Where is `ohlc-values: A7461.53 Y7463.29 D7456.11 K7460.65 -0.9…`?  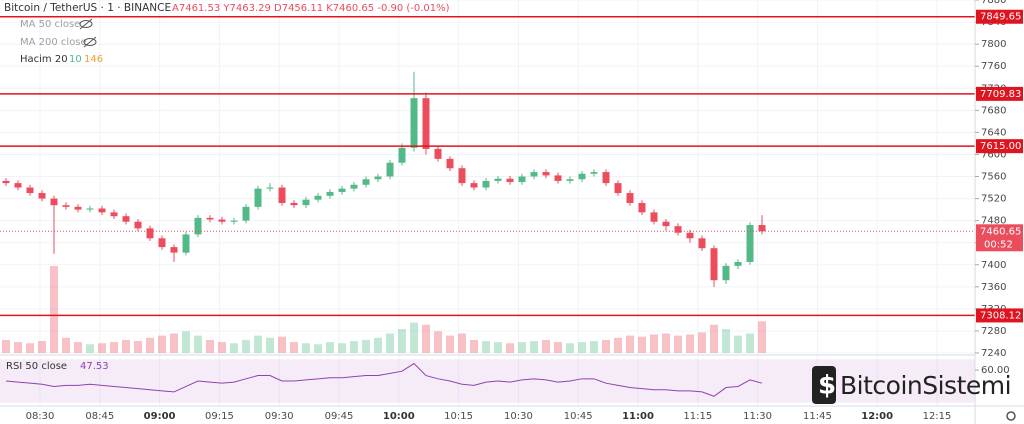 ohlc-values: A7461.53 Y7463.29 D7456.11 K7460.65 -0.9… is located at coordinates (311, 8).